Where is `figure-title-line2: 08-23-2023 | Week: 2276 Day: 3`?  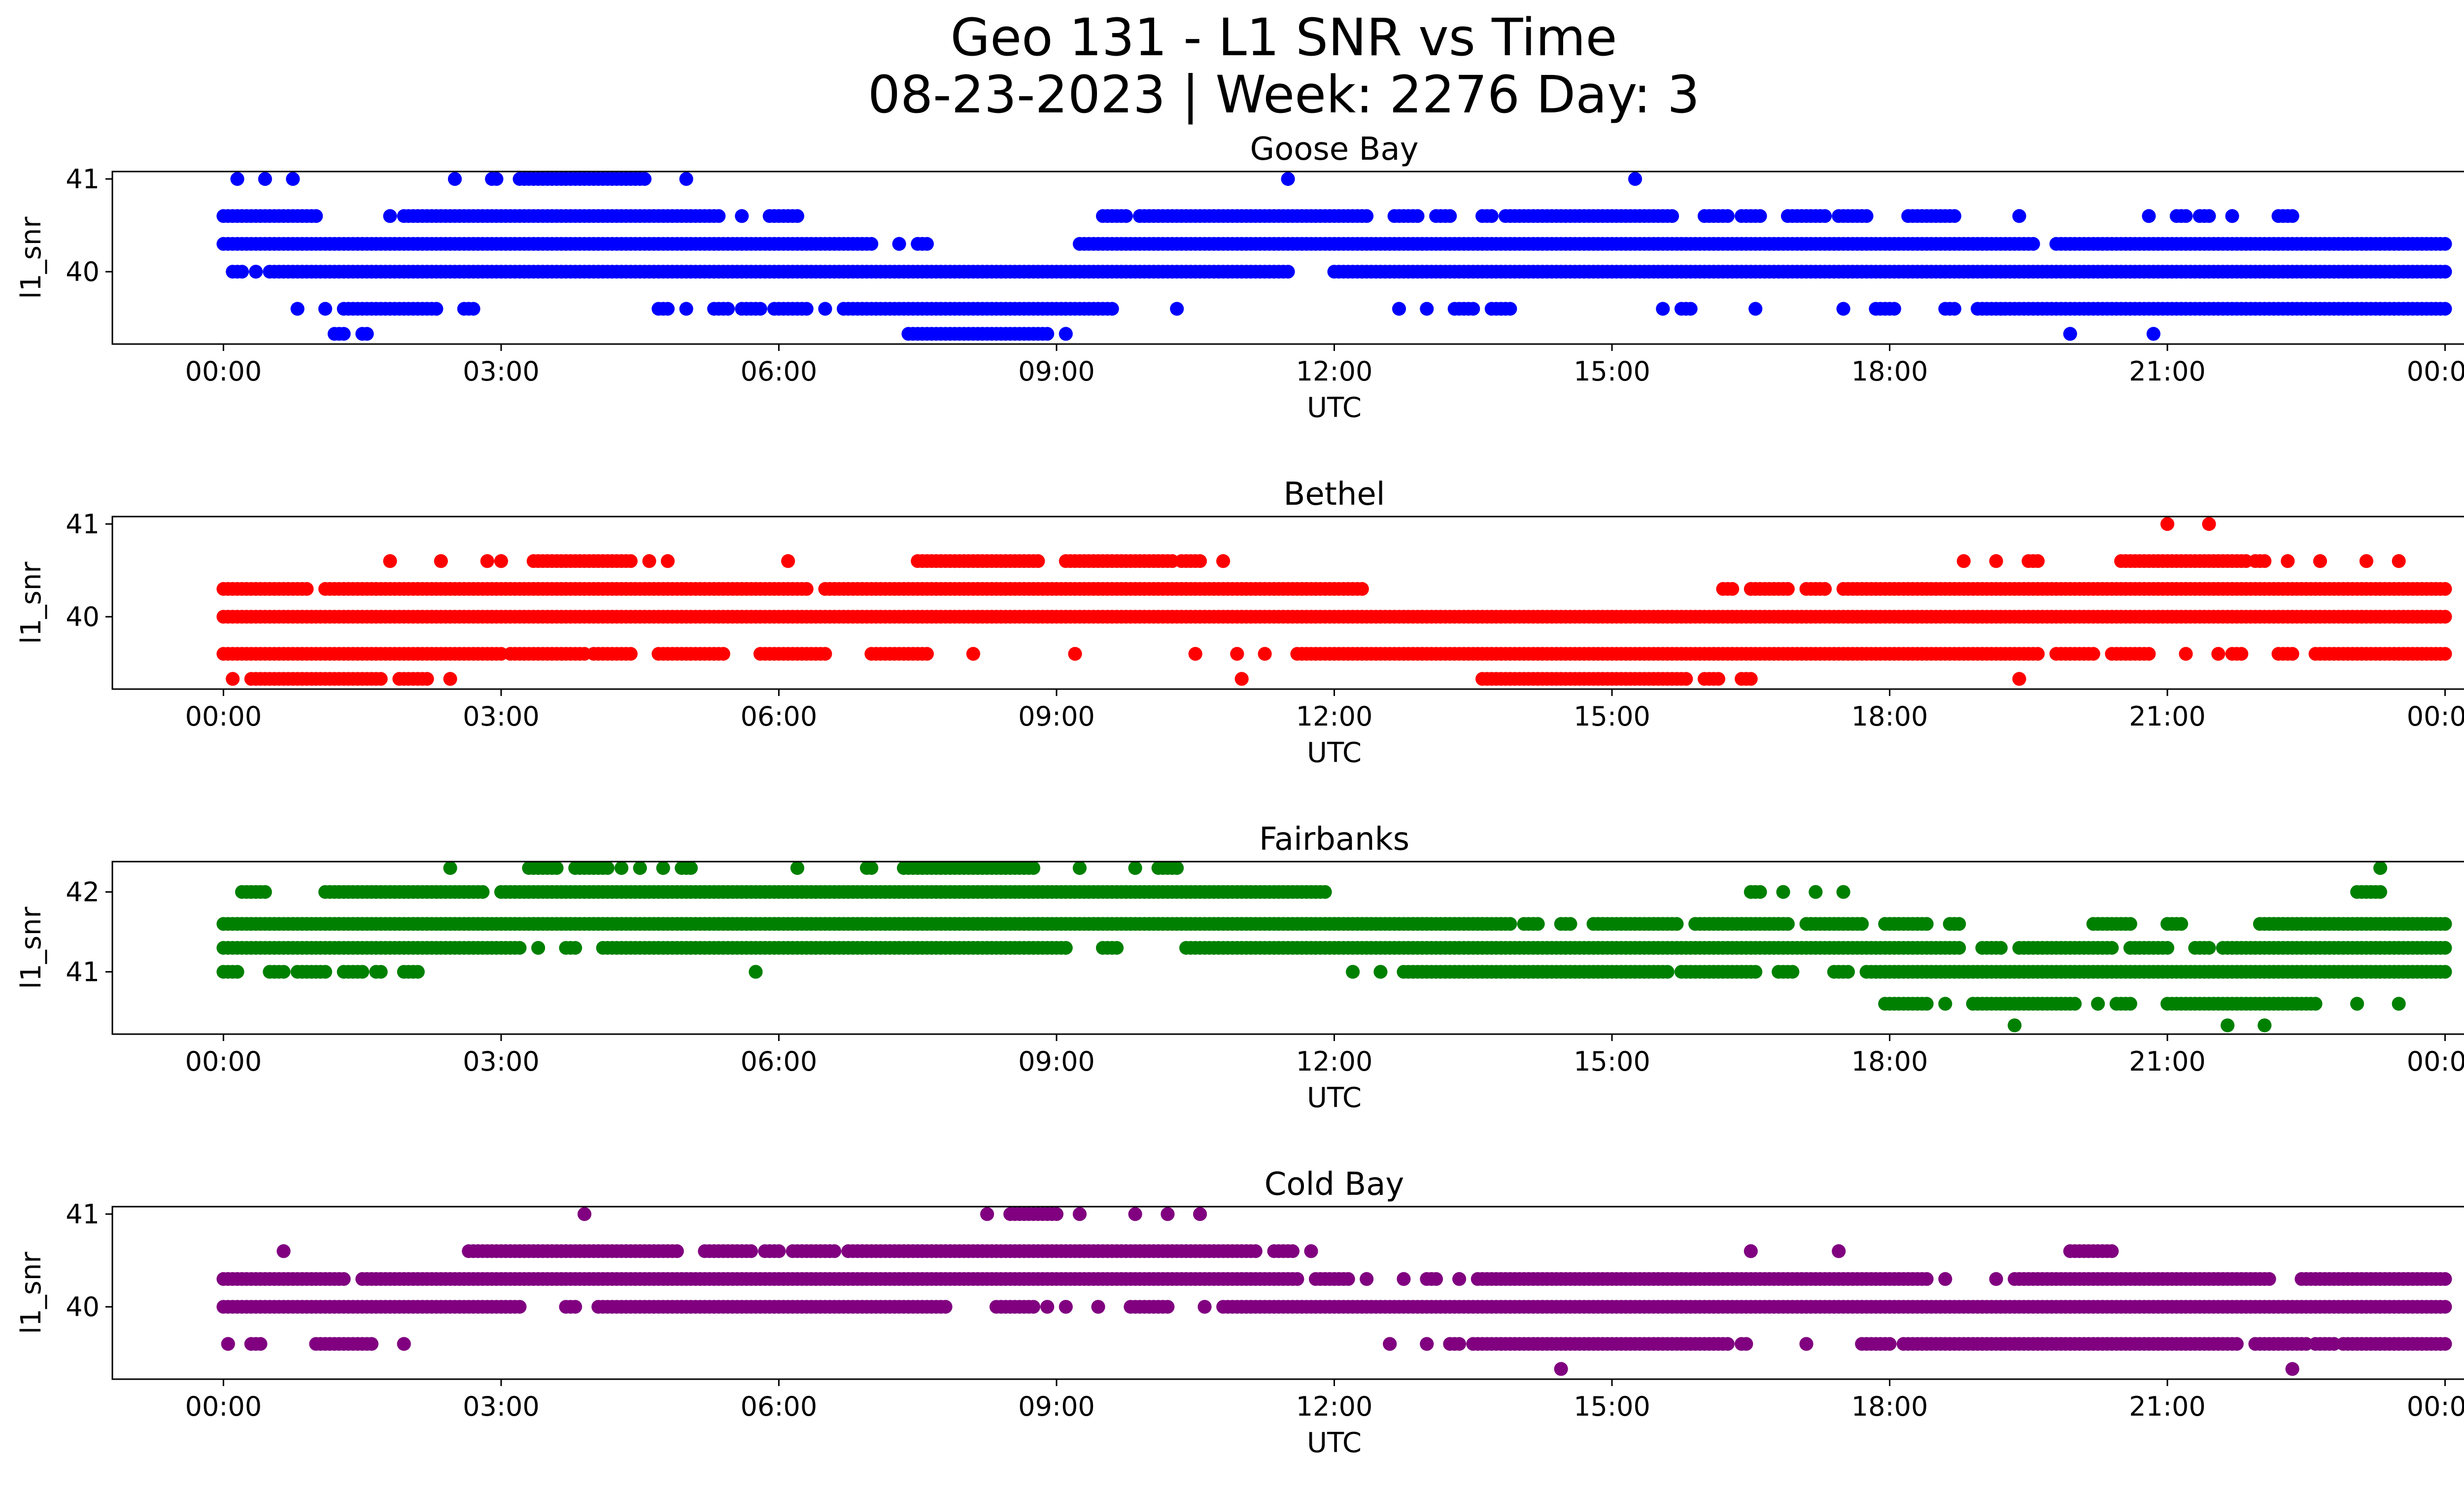
figure-title-line2: 08-23-2023 | Week: 2276 Day: 3 is located at coordinates (1284, 95).